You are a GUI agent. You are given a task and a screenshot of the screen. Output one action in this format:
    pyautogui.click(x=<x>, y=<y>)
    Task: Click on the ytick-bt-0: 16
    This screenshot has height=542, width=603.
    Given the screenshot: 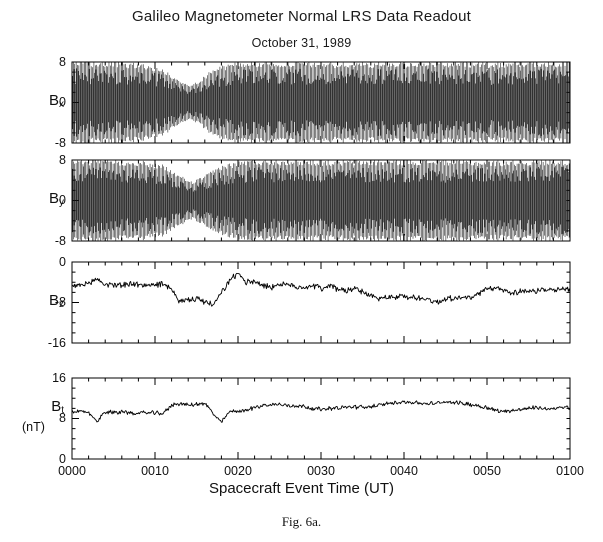 What is the action you would take?
    pyautogui.click(x=59, y=378)
    